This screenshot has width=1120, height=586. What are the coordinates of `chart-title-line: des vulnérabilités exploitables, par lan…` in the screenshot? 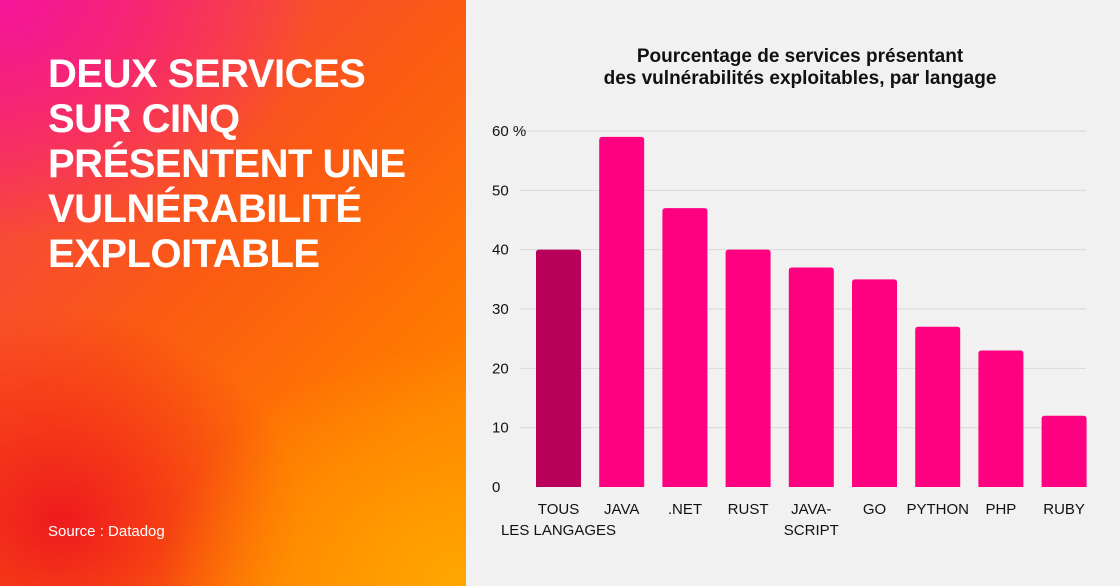 It's located at (800, 78).